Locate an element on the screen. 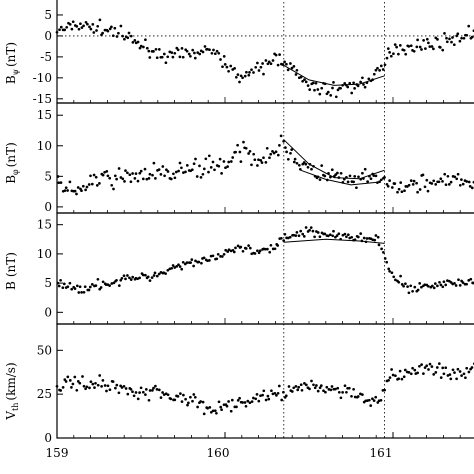 Image resolution: width=474 pixels, height=474 pixels. panel-vth-refs is located at coordinates (334, 381).